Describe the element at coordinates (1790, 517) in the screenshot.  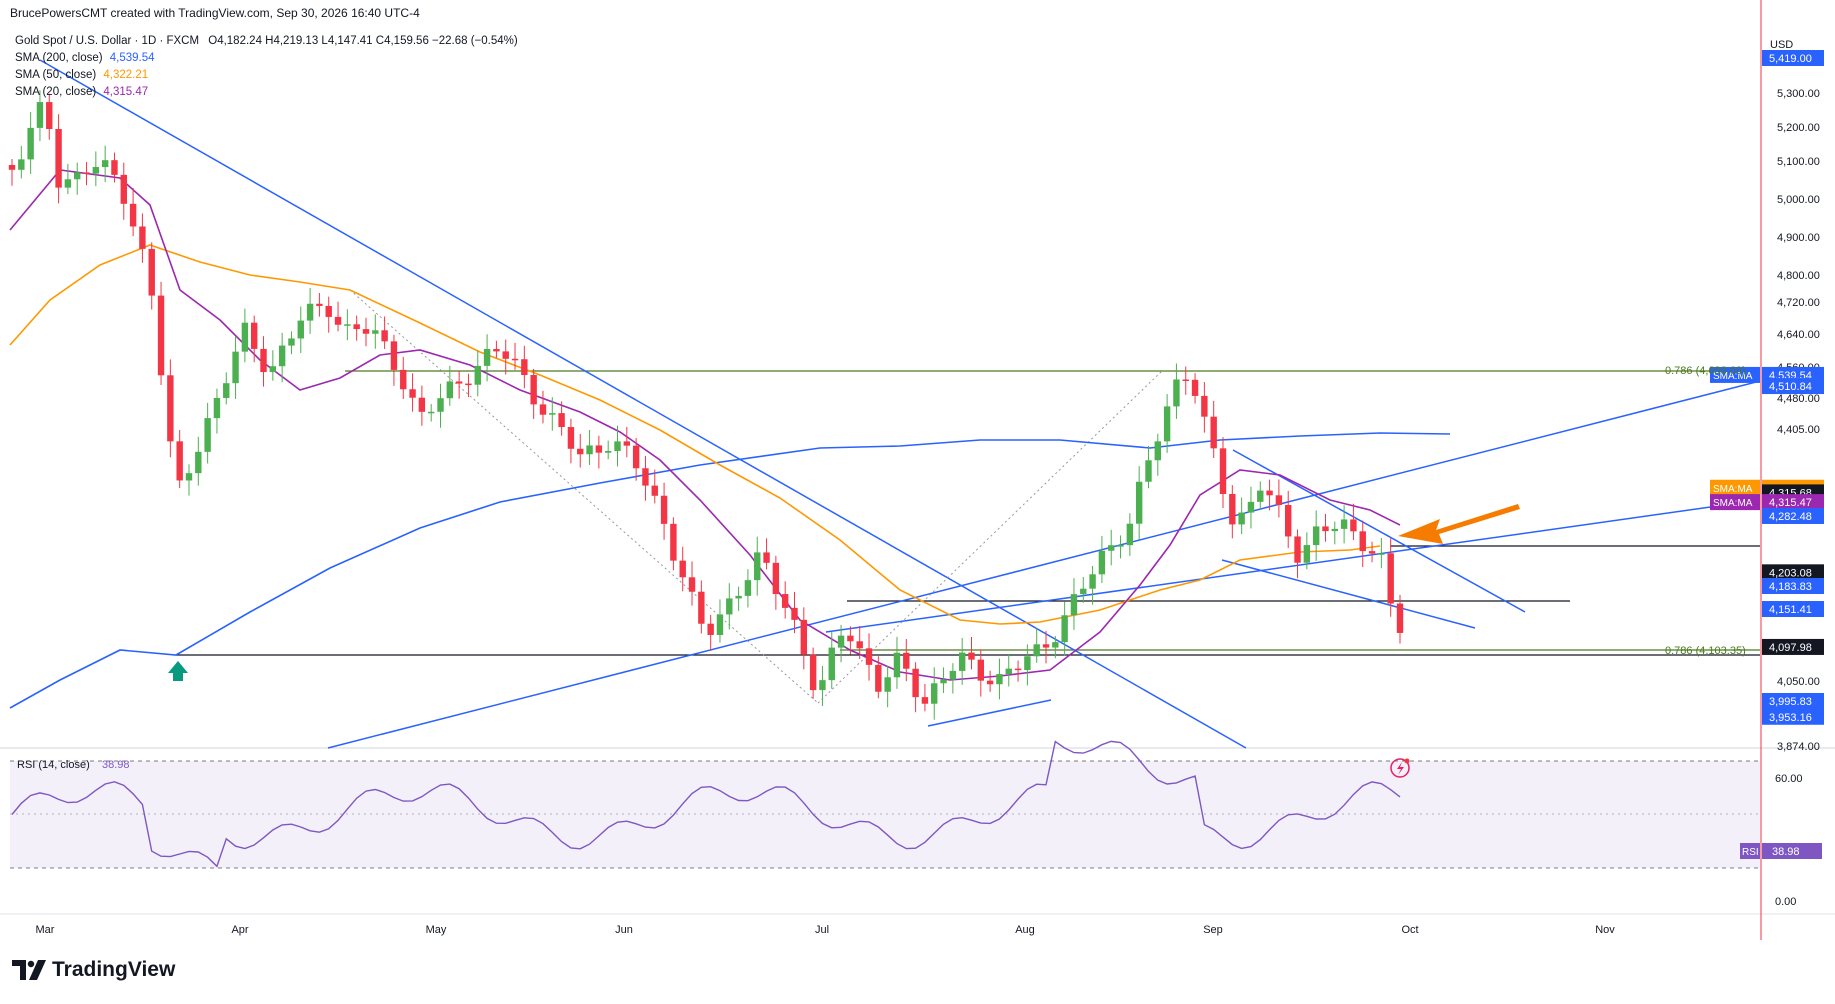
I see `price-tag-label: 4,282.48` at that location.